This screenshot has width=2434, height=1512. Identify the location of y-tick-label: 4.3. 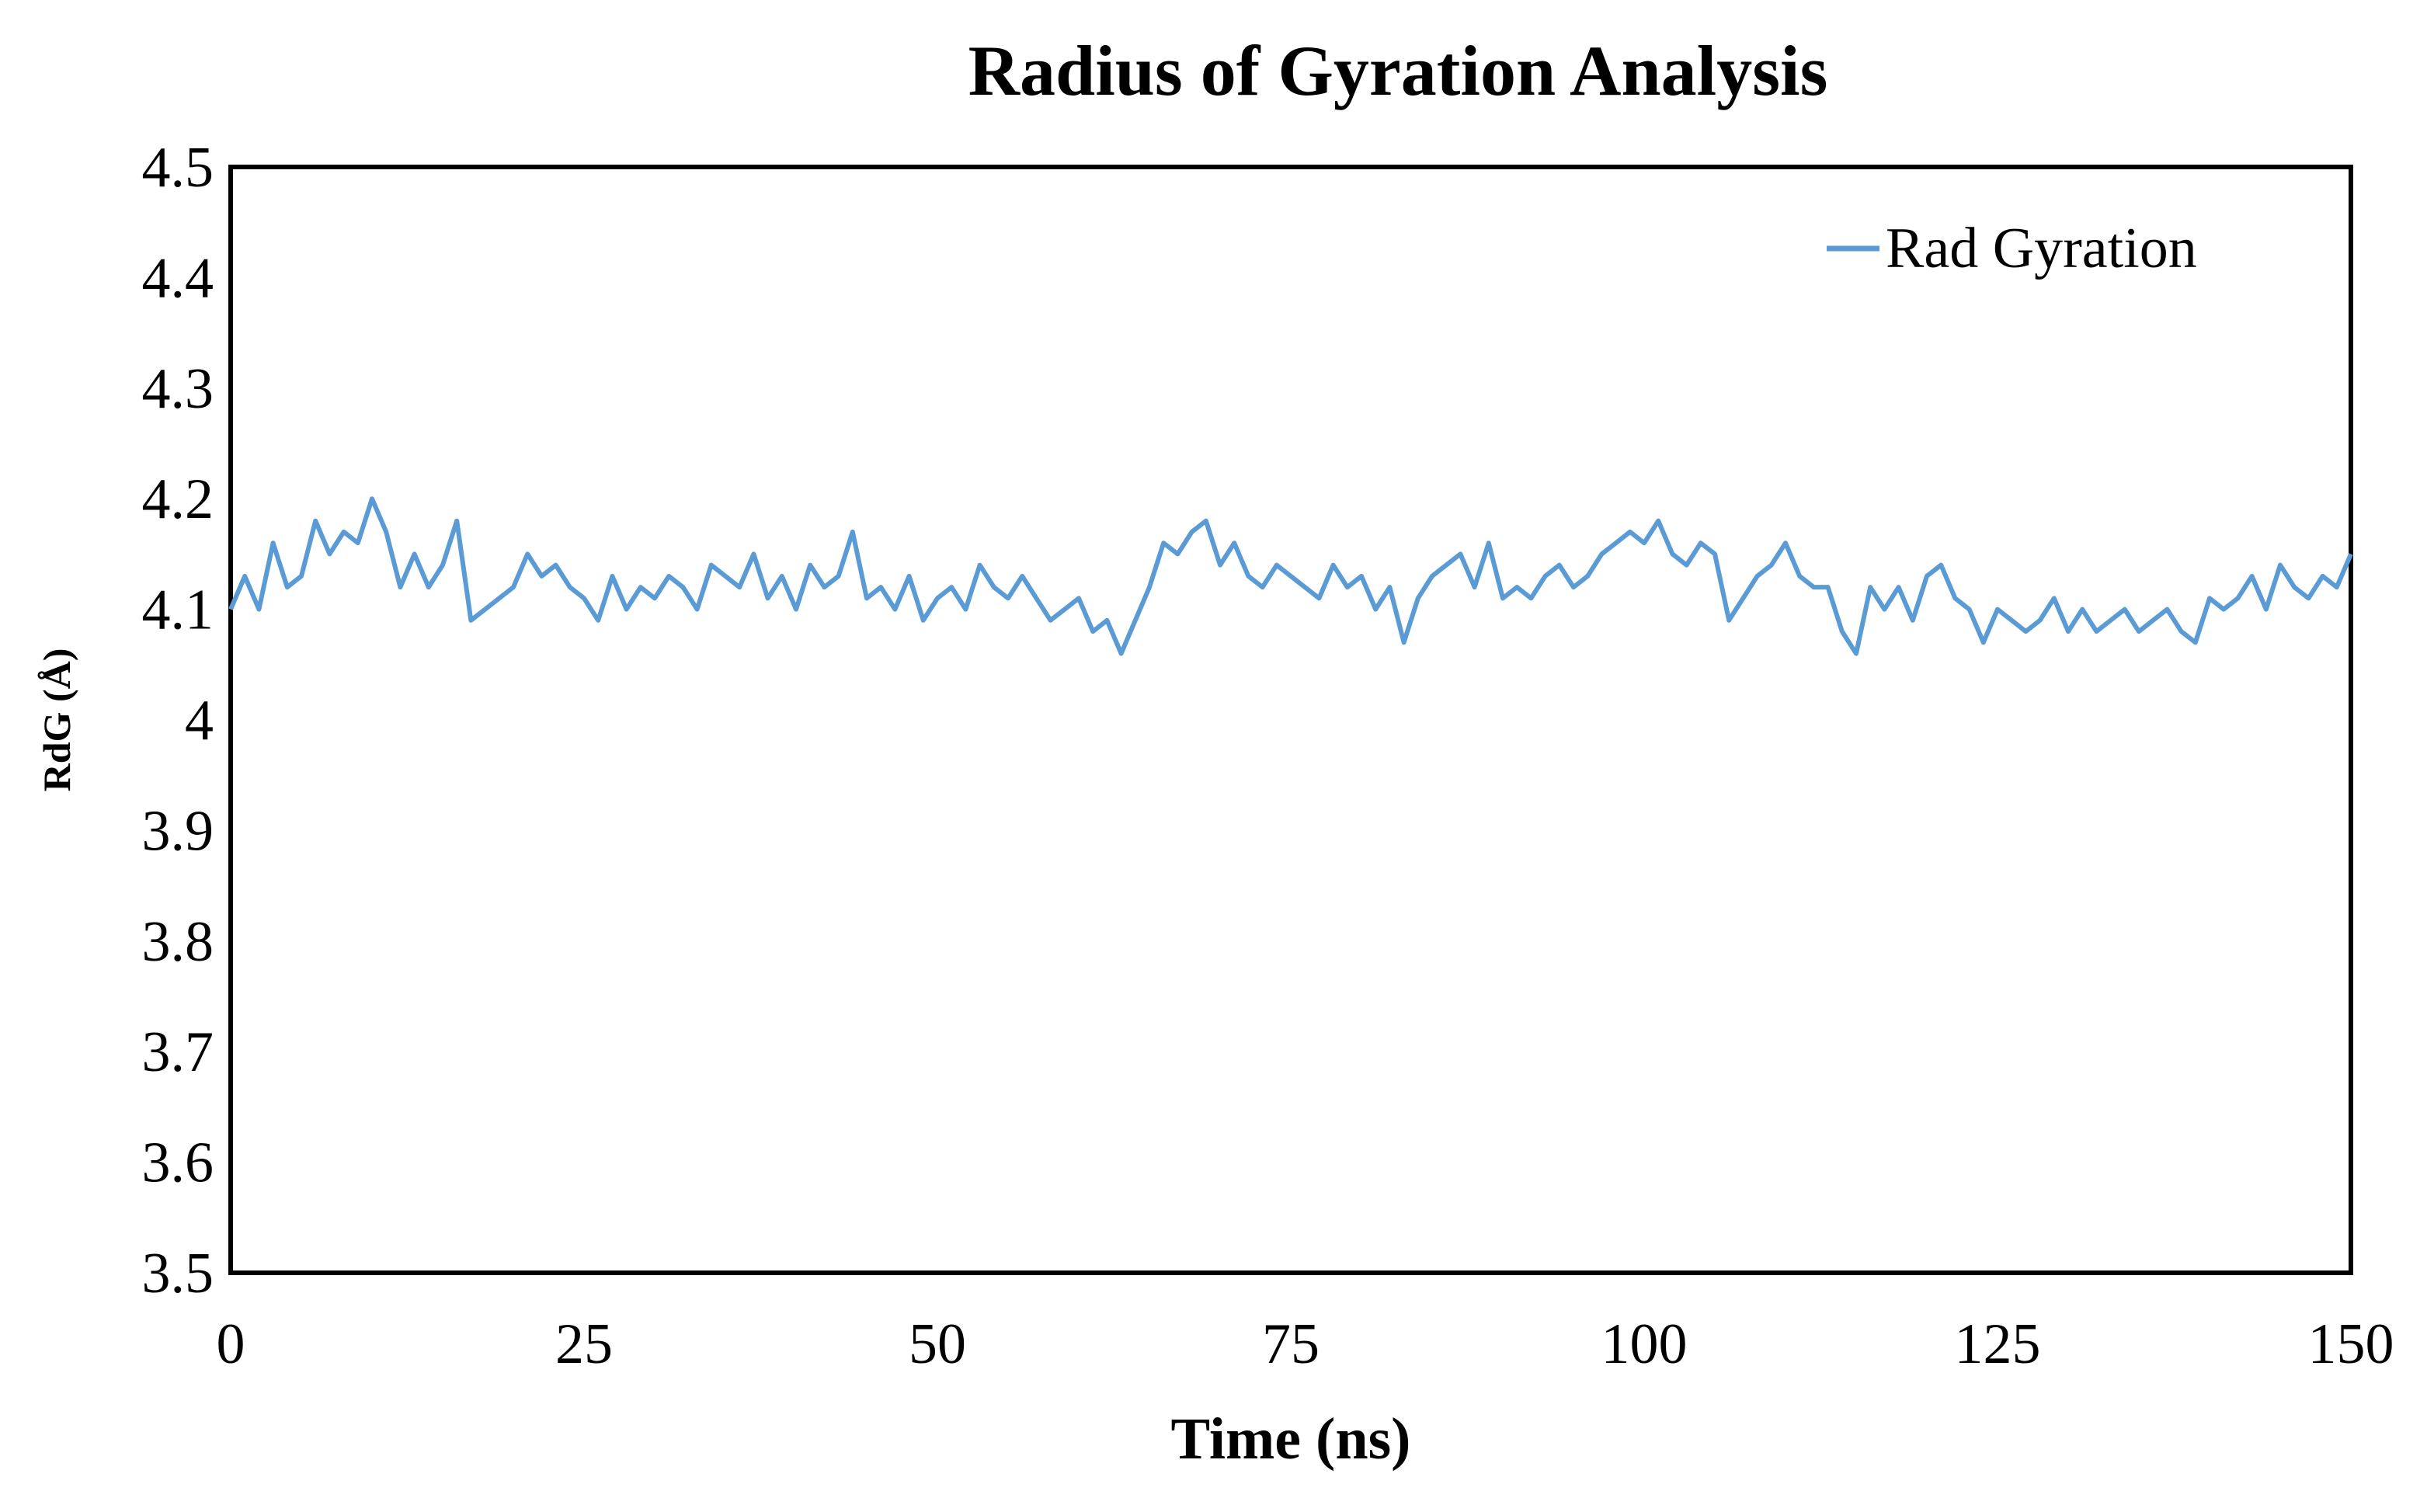
(178, 389).